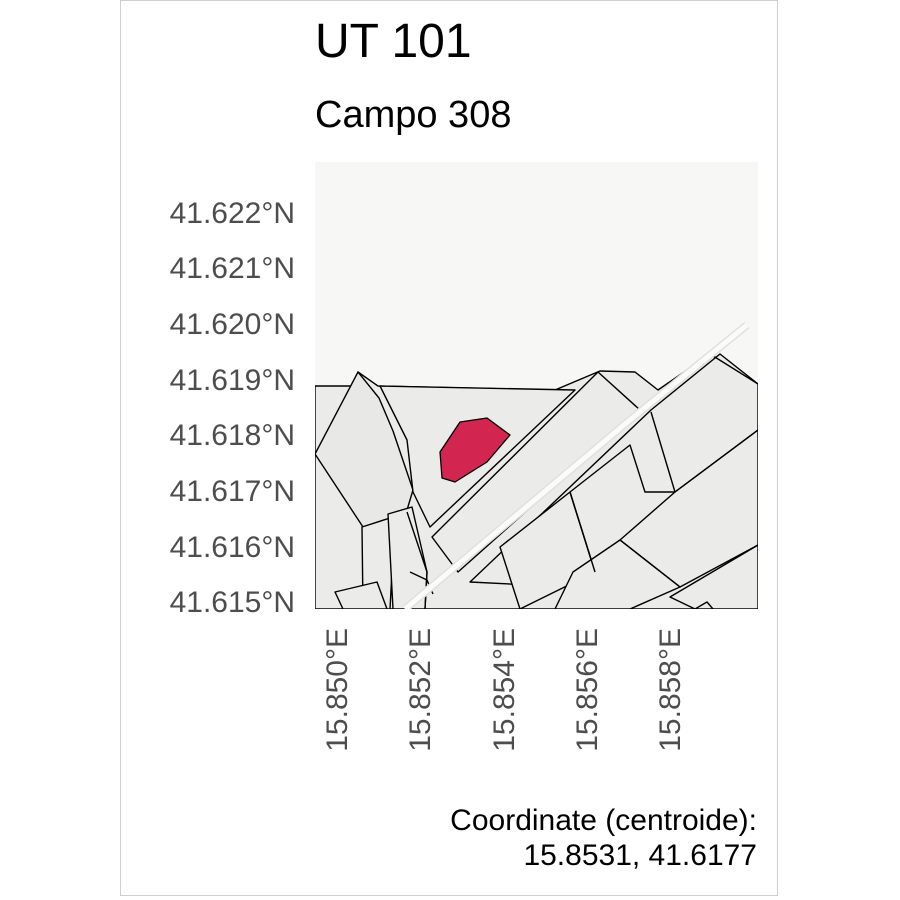 The image size is (900, 900). I want to click on centroid-coordinates: 15.8531, 41.6177, so click(640, 856).